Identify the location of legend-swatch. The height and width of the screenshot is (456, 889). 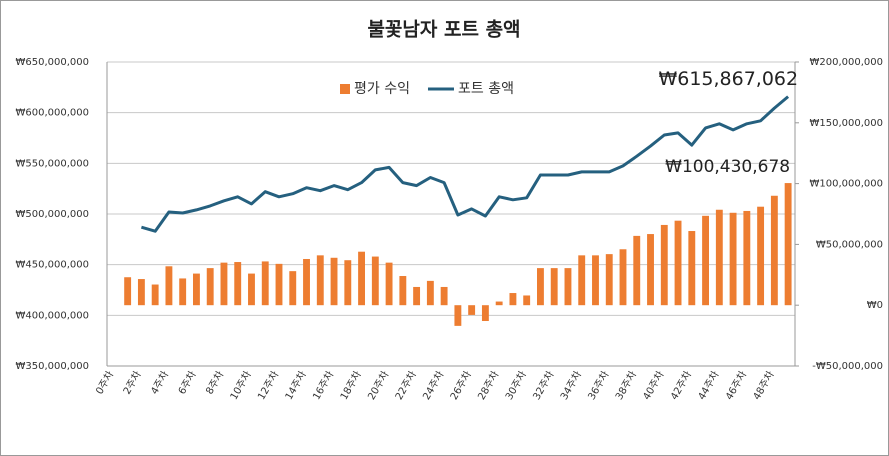
(345, 89).